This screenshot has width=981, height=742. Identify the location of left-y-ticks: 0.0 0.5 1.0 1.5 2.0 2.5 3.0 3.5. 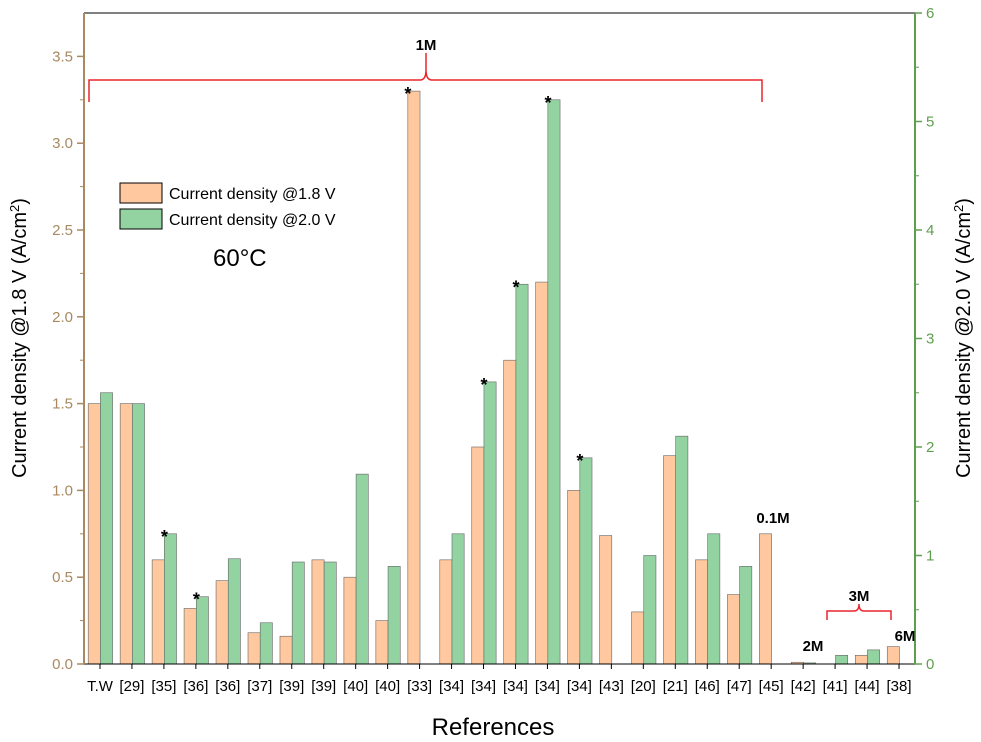
(68, 360).